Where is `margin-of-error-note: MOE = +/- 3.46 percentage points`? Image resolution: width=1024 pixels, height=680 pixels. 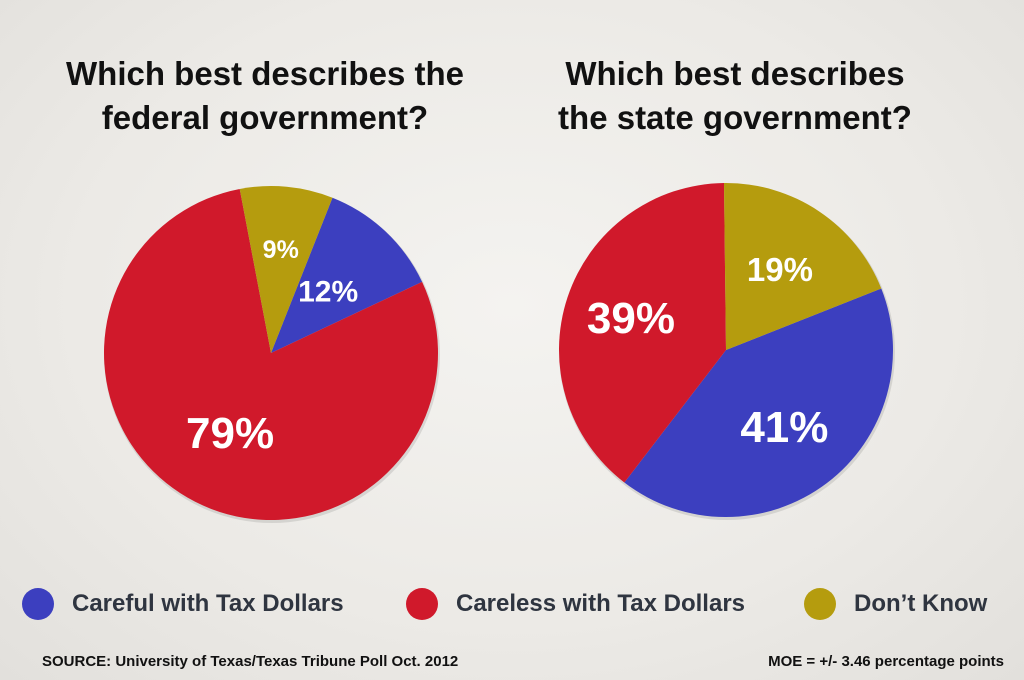 margin-of-error-note: MOE = +/- 3.46 percentage points is located at coordinates (886, 661).